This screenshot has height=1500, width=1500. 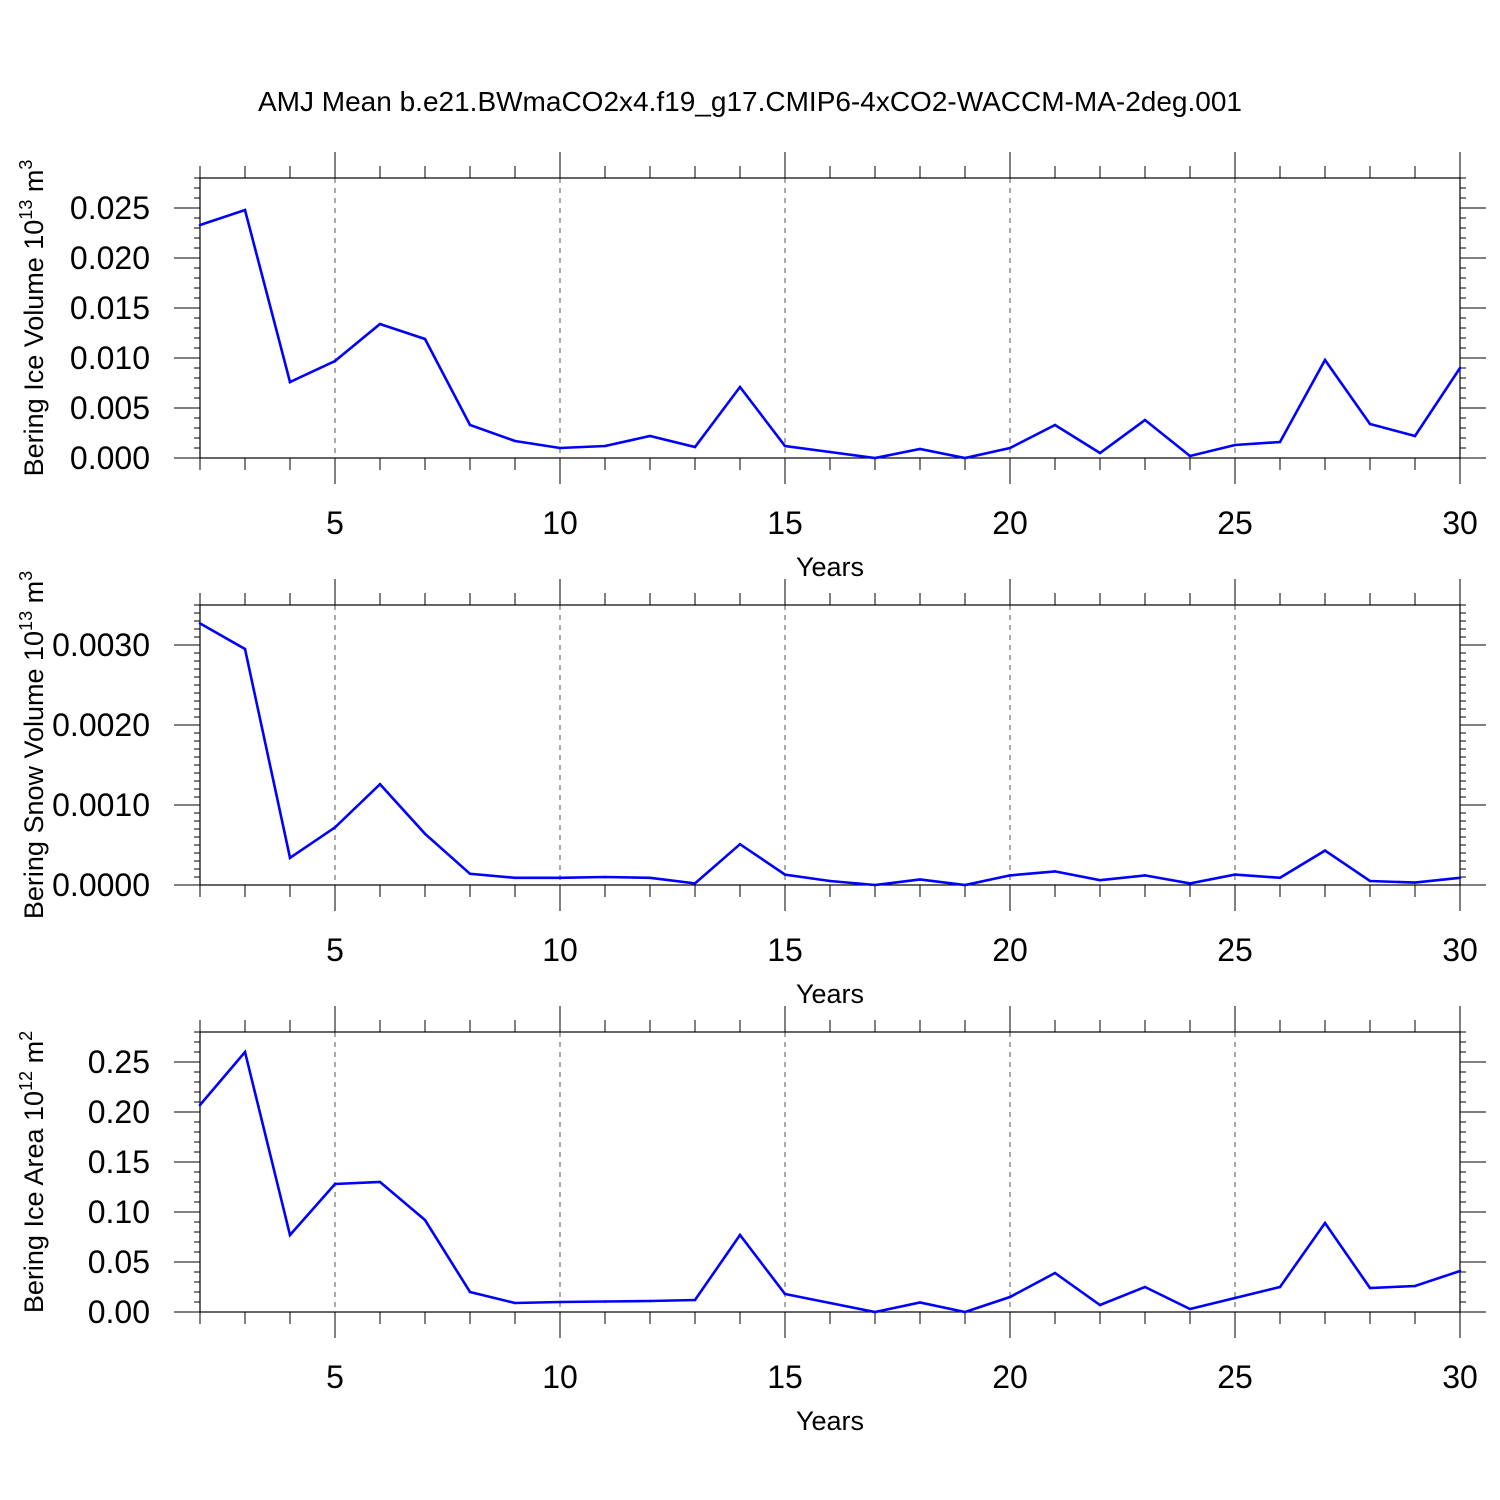 I want to click on y-tick-label: 0.025, so click(x=110, y=208).